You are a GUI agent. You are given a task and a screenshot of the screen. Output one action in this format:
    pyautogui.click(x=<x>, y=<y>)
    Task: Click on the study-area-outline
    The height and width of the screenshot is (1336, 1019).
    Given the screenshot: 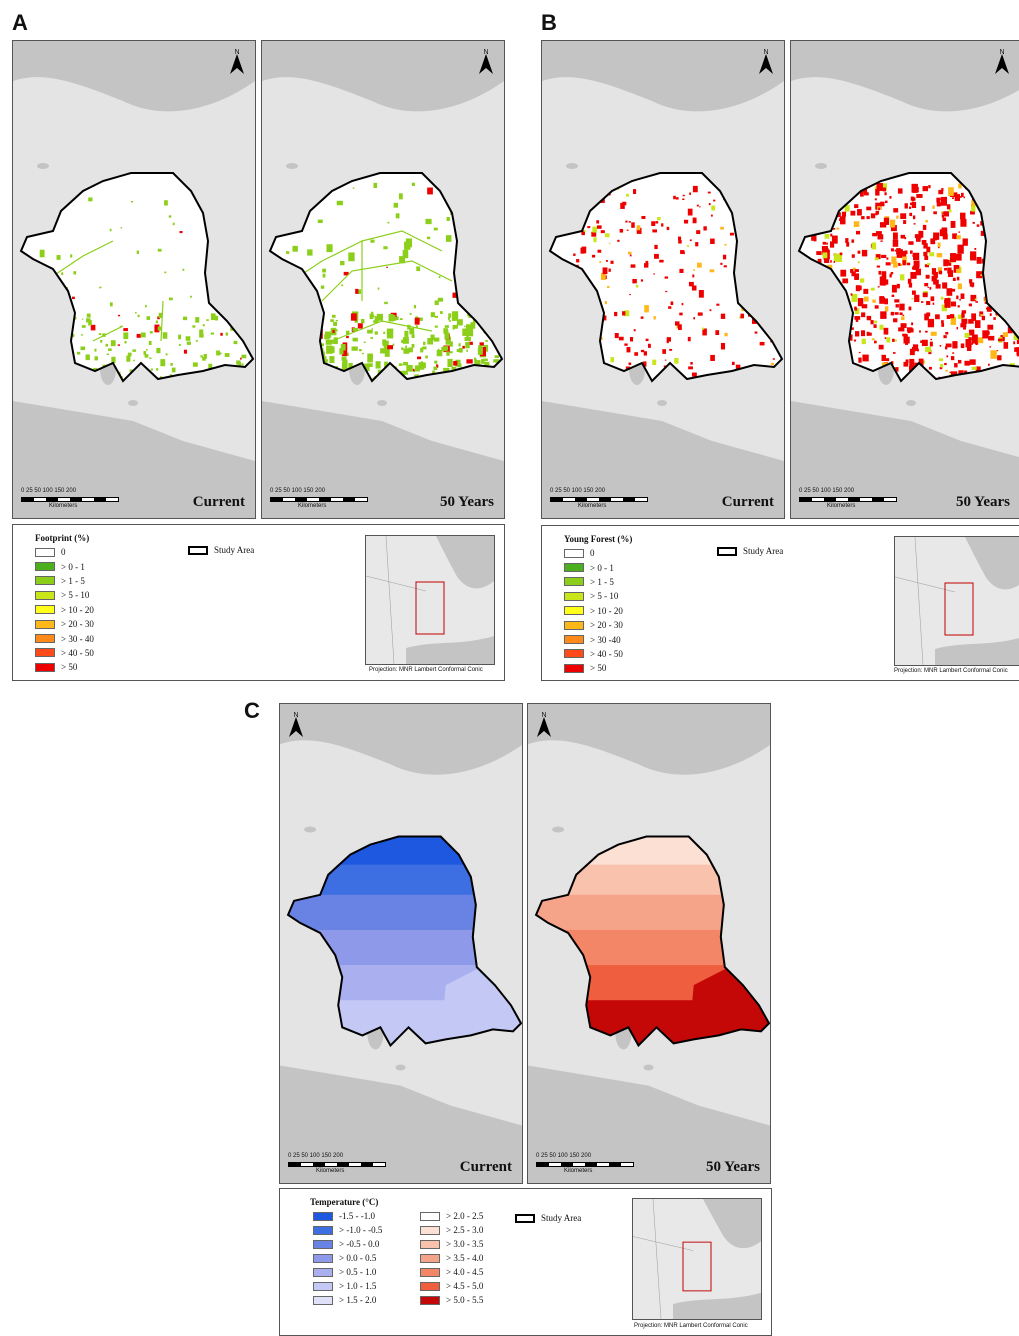 What is the action you would take?
    pyautogui.click(x=666, y=277)
    